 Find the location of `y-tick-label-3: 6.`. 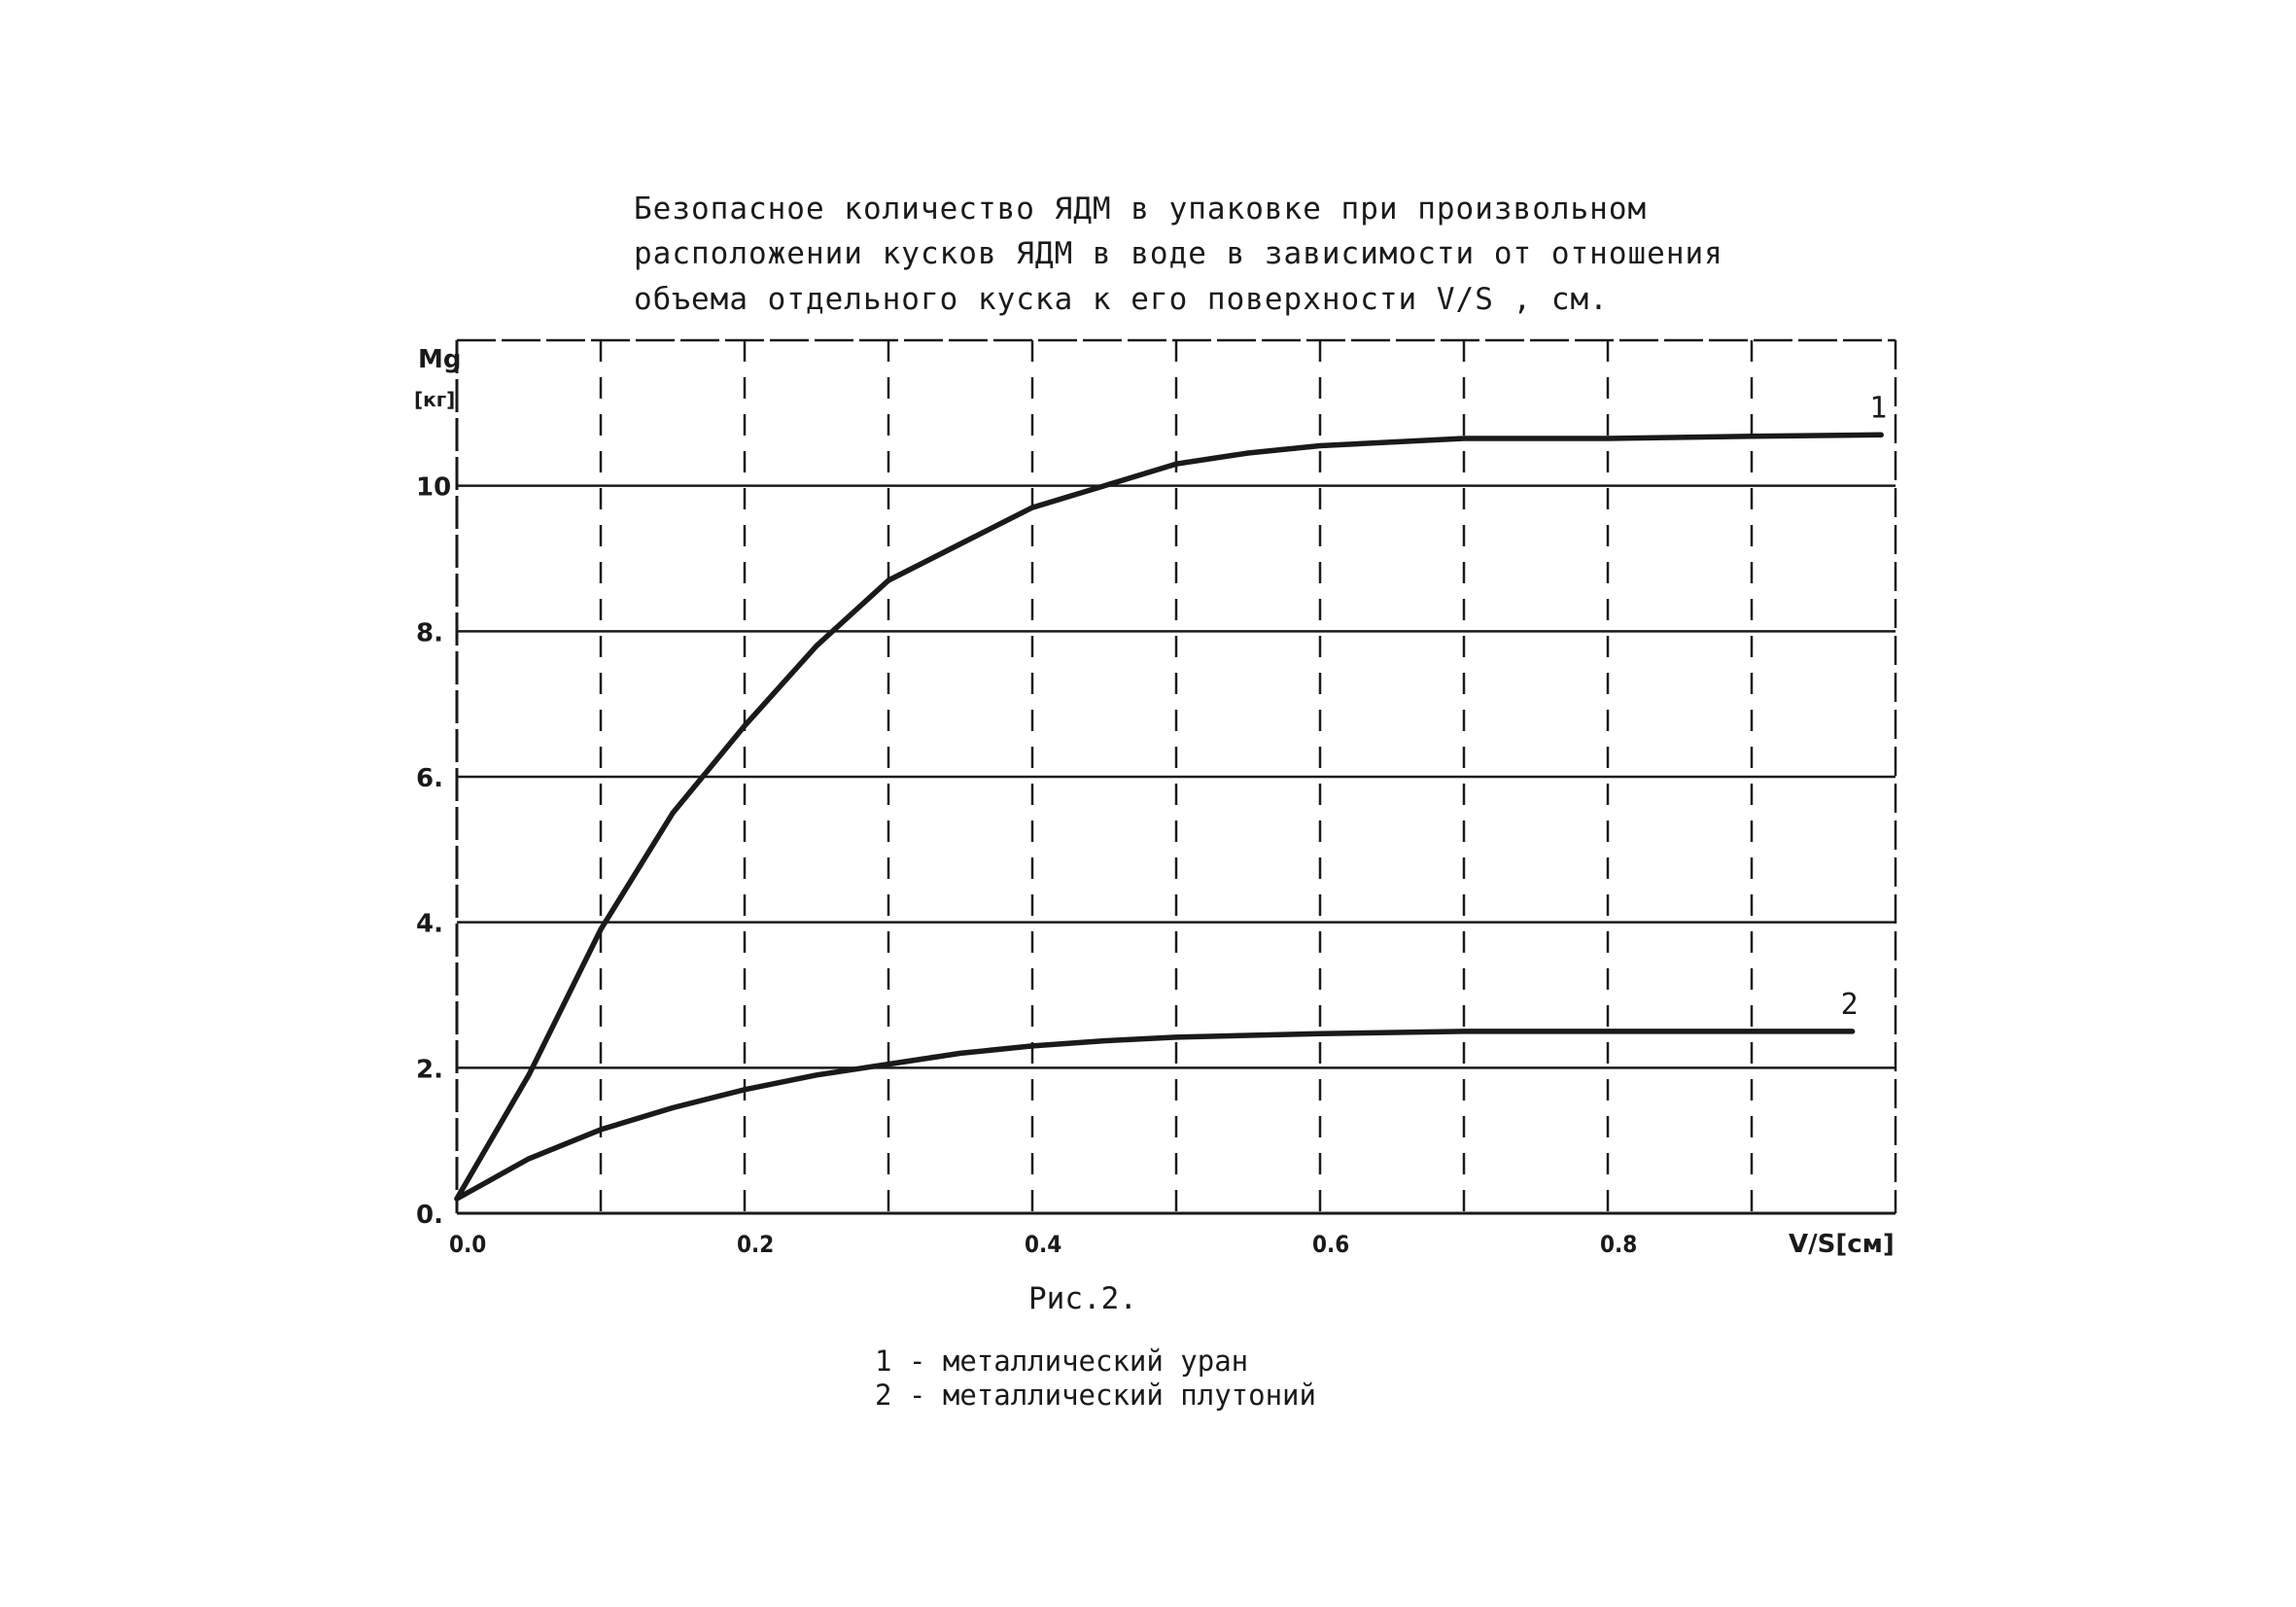

y-tick-label-3: 6. is located at coordinates (429, 778).